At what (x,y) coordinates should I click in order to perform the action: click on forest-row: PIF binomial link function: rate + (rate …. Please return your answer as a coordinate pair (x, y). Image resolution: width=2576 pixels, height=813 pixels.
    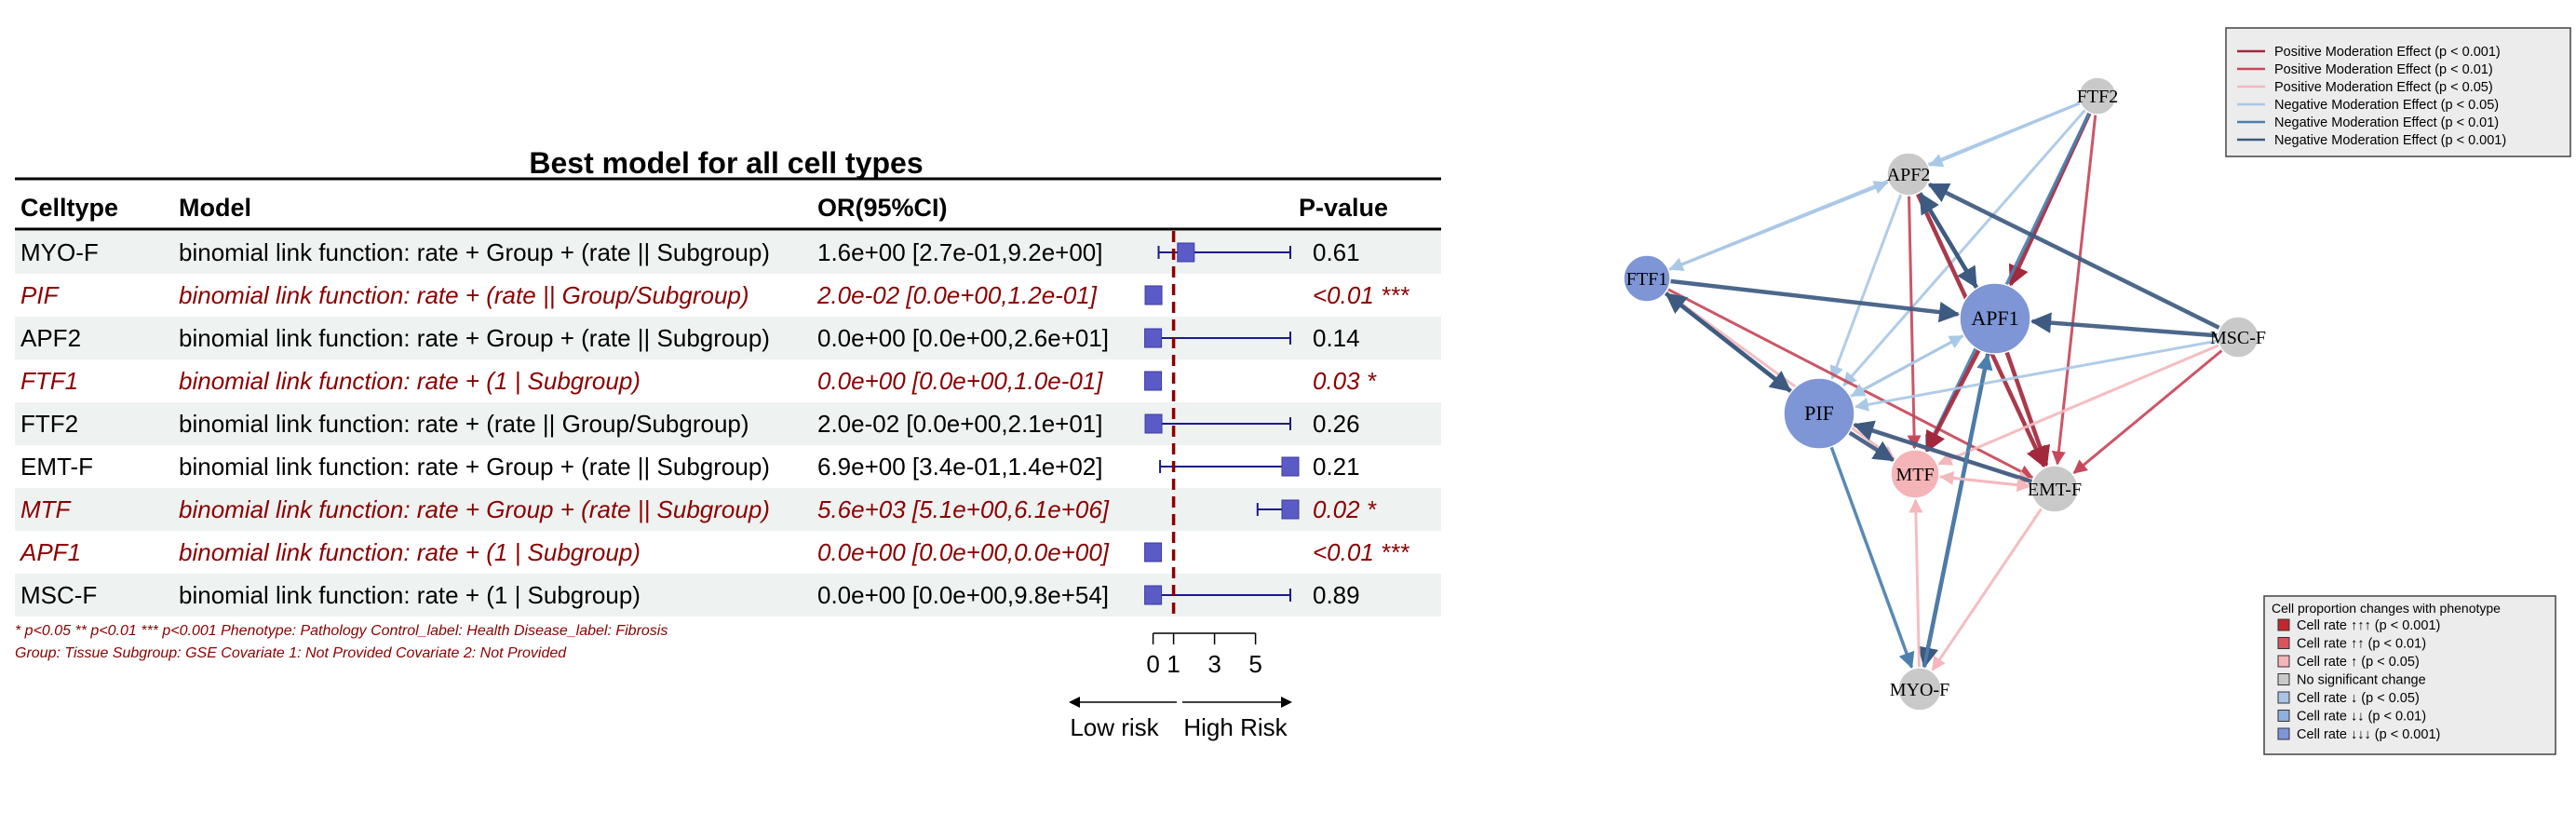
    Looking at the image, I should click on (714, 295).